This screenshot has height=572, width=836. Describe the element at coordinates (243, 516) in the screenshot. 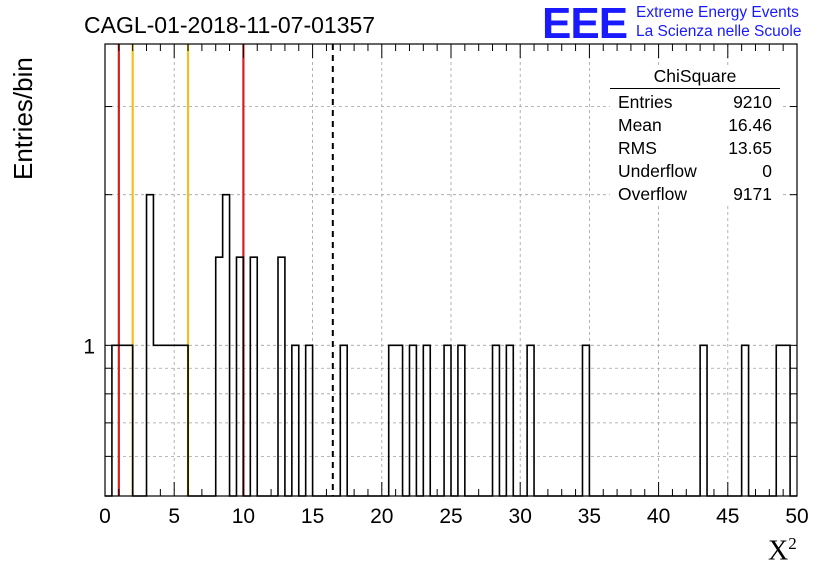

I see `x-tick-label: 10` at that location.